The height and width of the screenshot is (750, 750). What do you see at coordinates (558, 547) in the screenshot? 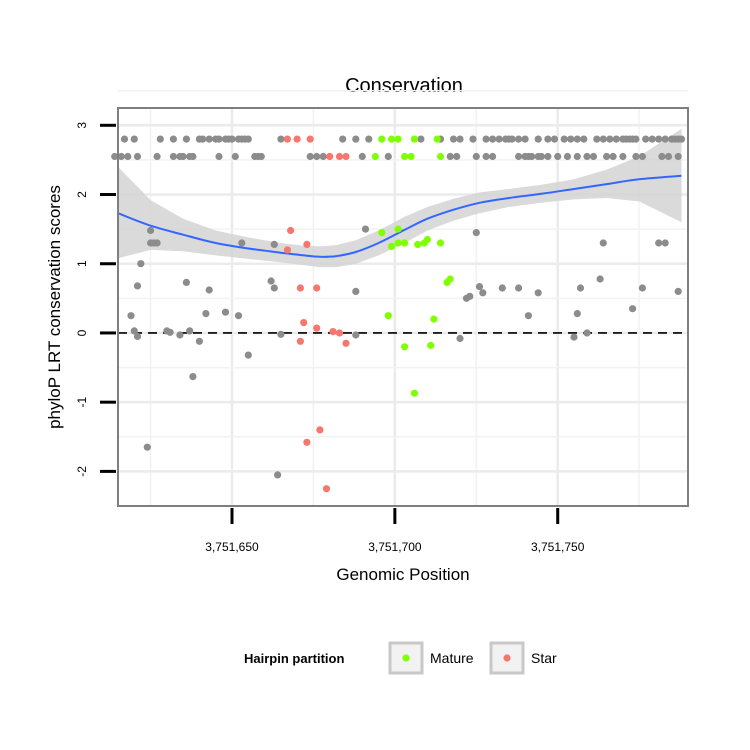
I see `x-tick-label: 3,751,750` at bounding box center [558, 547].